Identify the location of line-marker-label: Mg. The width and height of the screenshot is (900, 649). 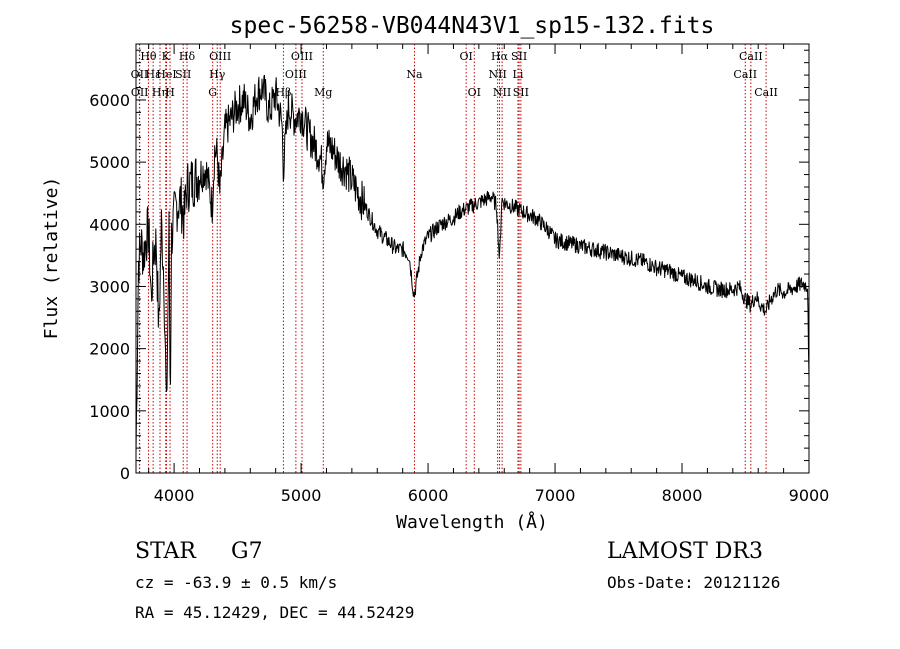
(323, 92).